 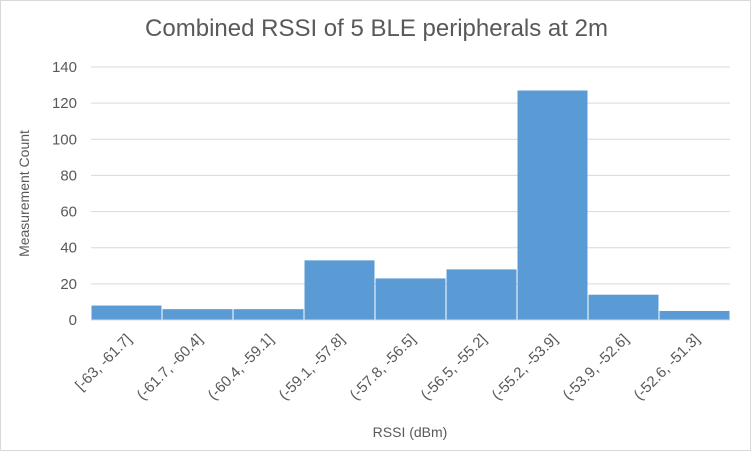 What do you see at coordinates (376, 28) in the screenshot?
I see `chart-title: Combined RSSI of 5 BLE peripherals at 2m` at bounding box center [376, 28].